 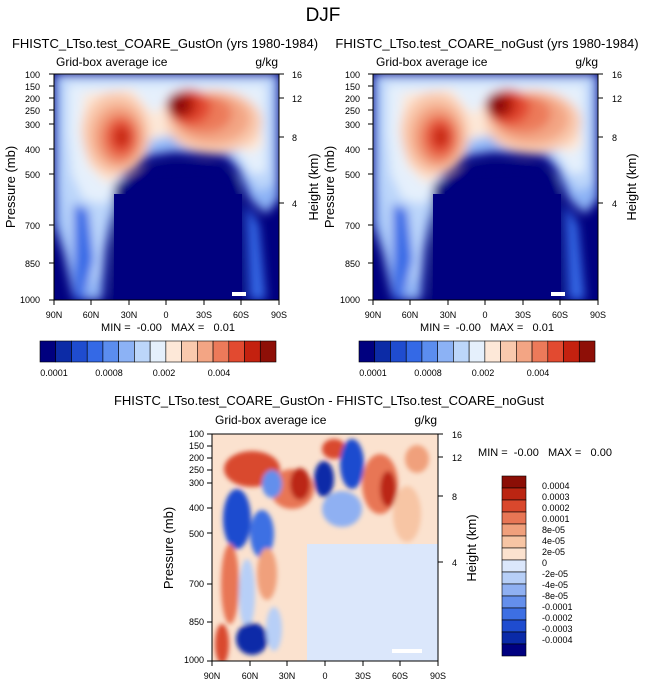 What do you see at coordinates (350, 300) in the screenshot?
I see `y-tick-label: 1000` at bounding box center [350, 300].